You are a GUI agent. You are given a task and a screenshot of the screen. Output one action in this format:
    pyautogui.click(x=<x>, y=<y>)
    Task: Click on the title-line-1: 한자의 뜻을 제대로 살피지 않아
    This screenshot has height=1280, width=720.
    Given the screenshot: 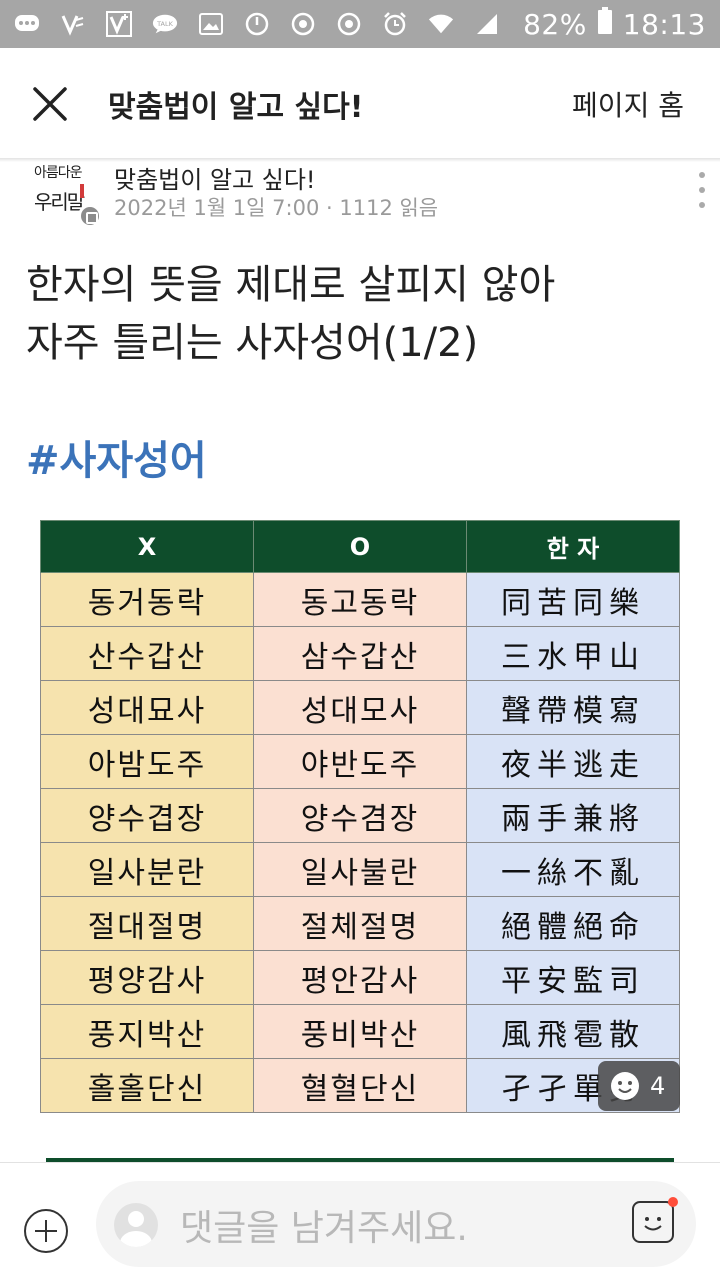 What is the action you would take?
    pyautogui.click(x=291, y=285)
    